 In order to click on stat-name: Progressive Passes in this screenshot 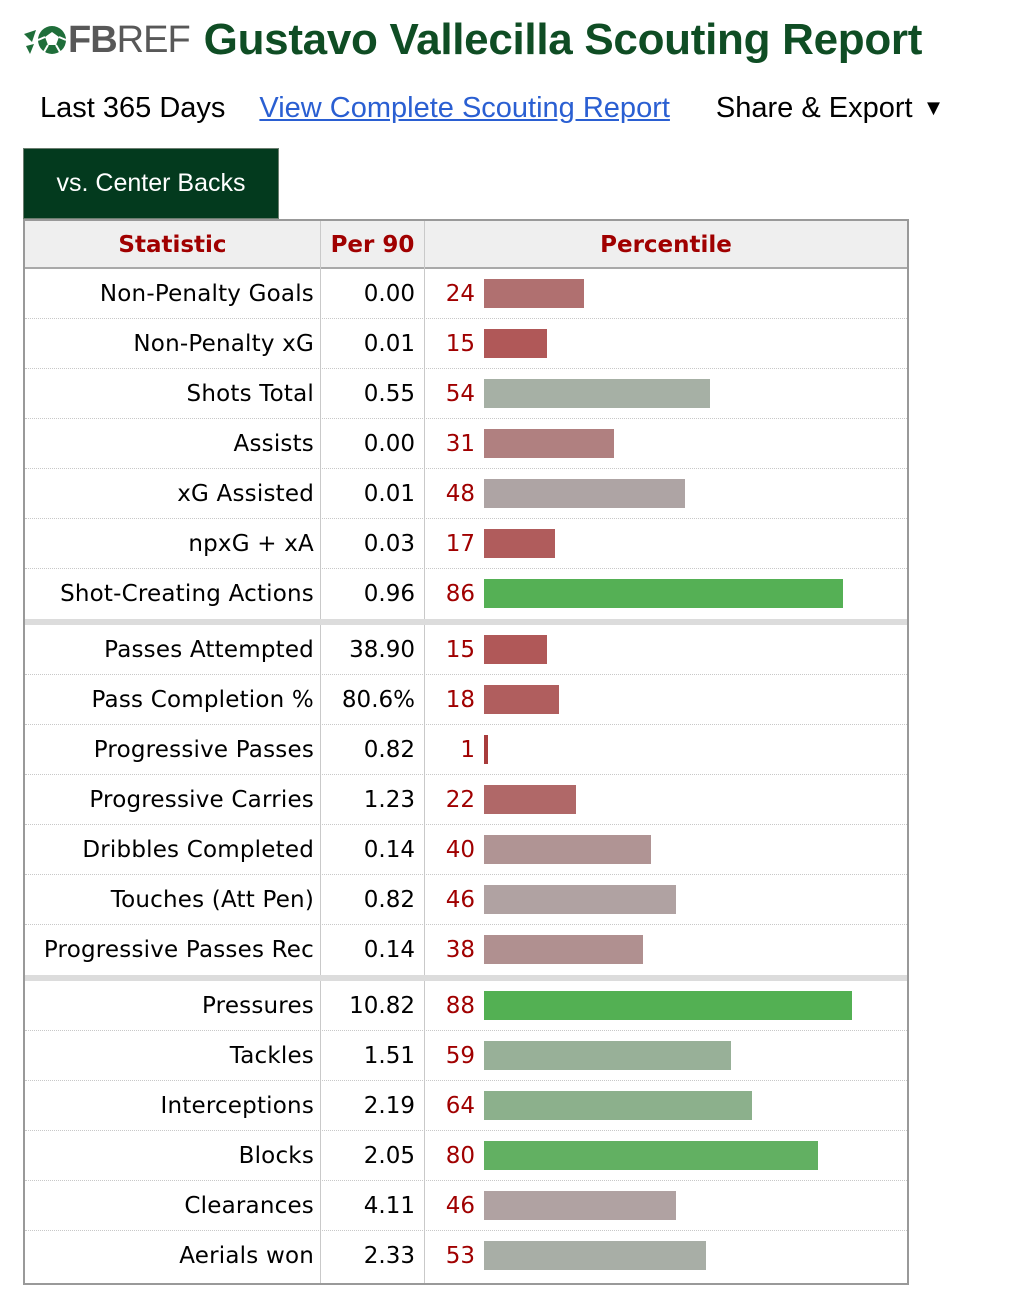, I will do `click(203, 750)`.